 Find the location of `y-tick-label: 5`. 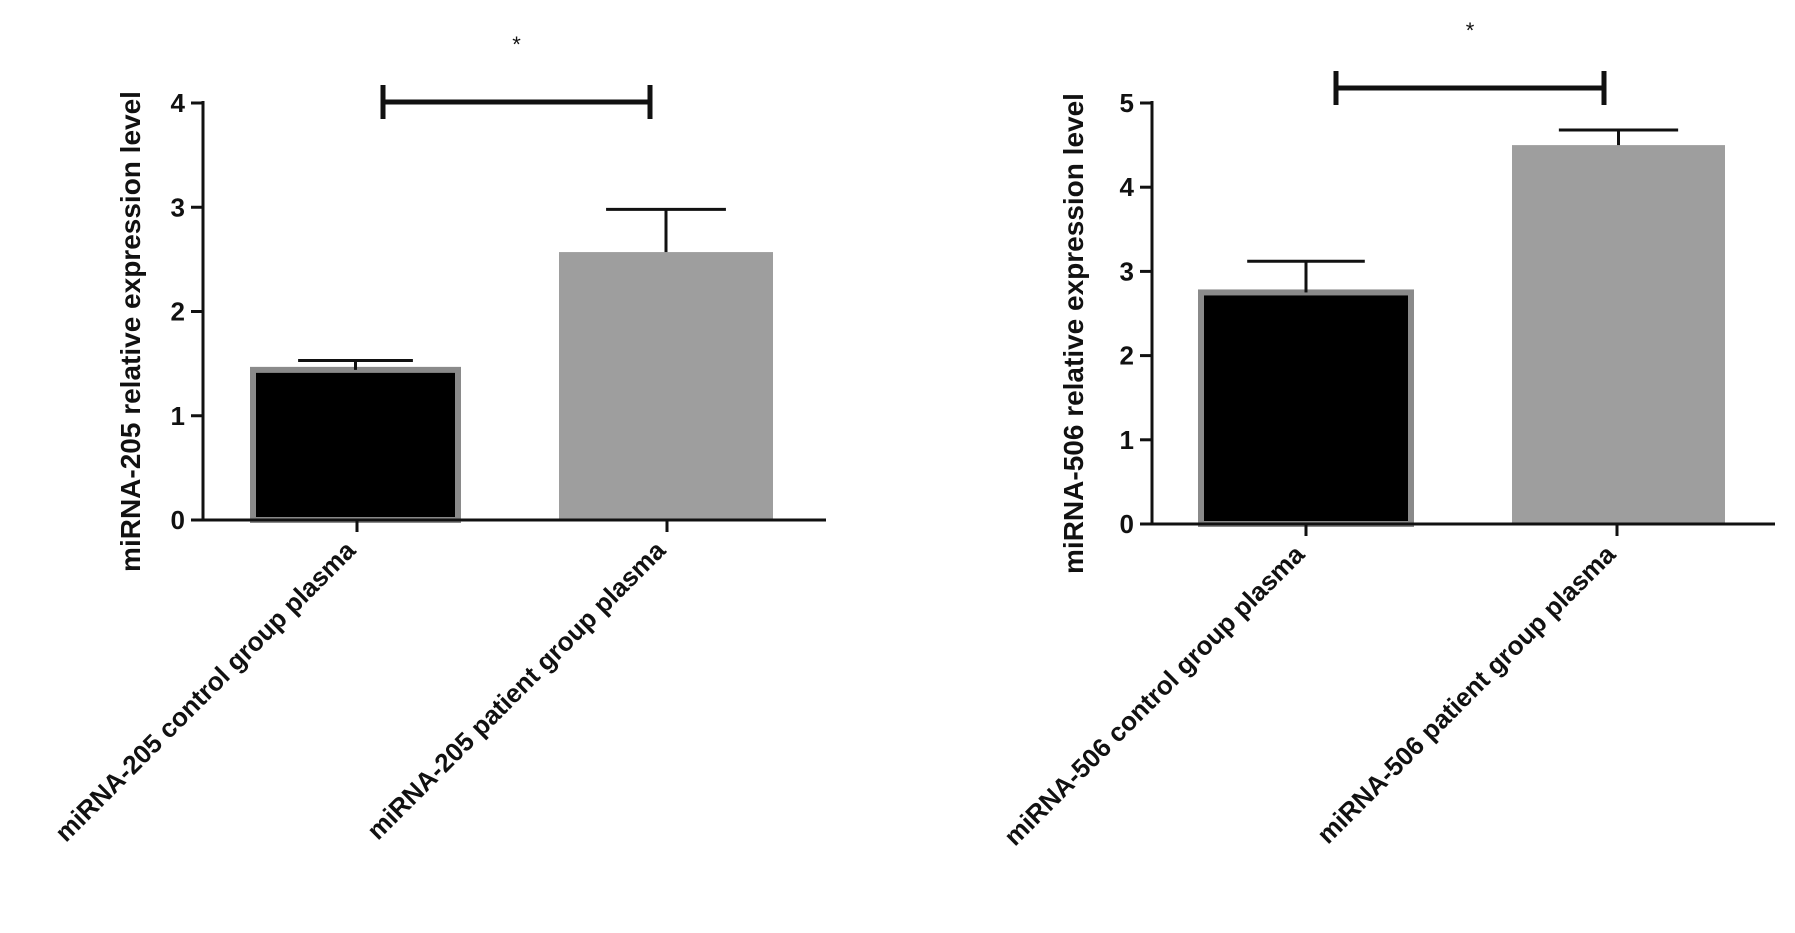

y-tick-label: 5 is located at coordinates (1127, 103).